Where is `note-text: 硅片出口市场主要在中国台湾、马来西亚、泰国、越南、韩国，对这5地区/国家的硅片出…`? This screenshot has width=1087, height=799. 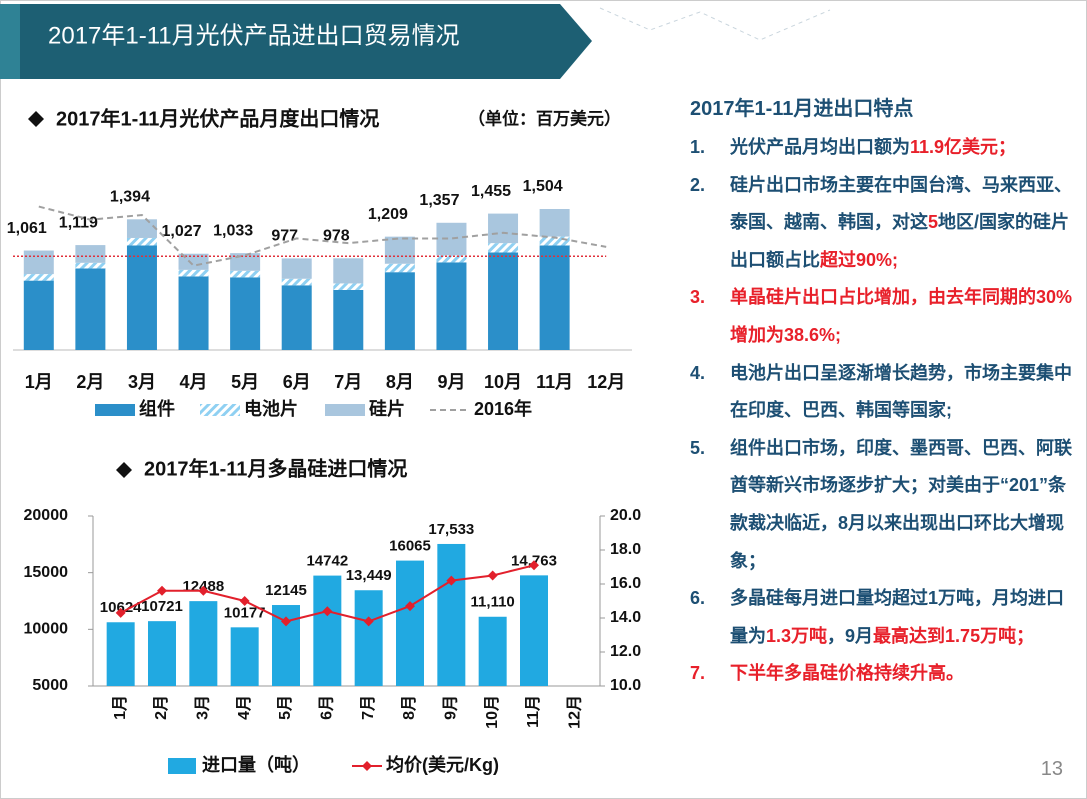
note-text: 硅片出口市场主要在中国台湾、马来西亚、泰国、越南、韩国，对这5地区/国家的硅片出… is located at coordinates (902, 223).